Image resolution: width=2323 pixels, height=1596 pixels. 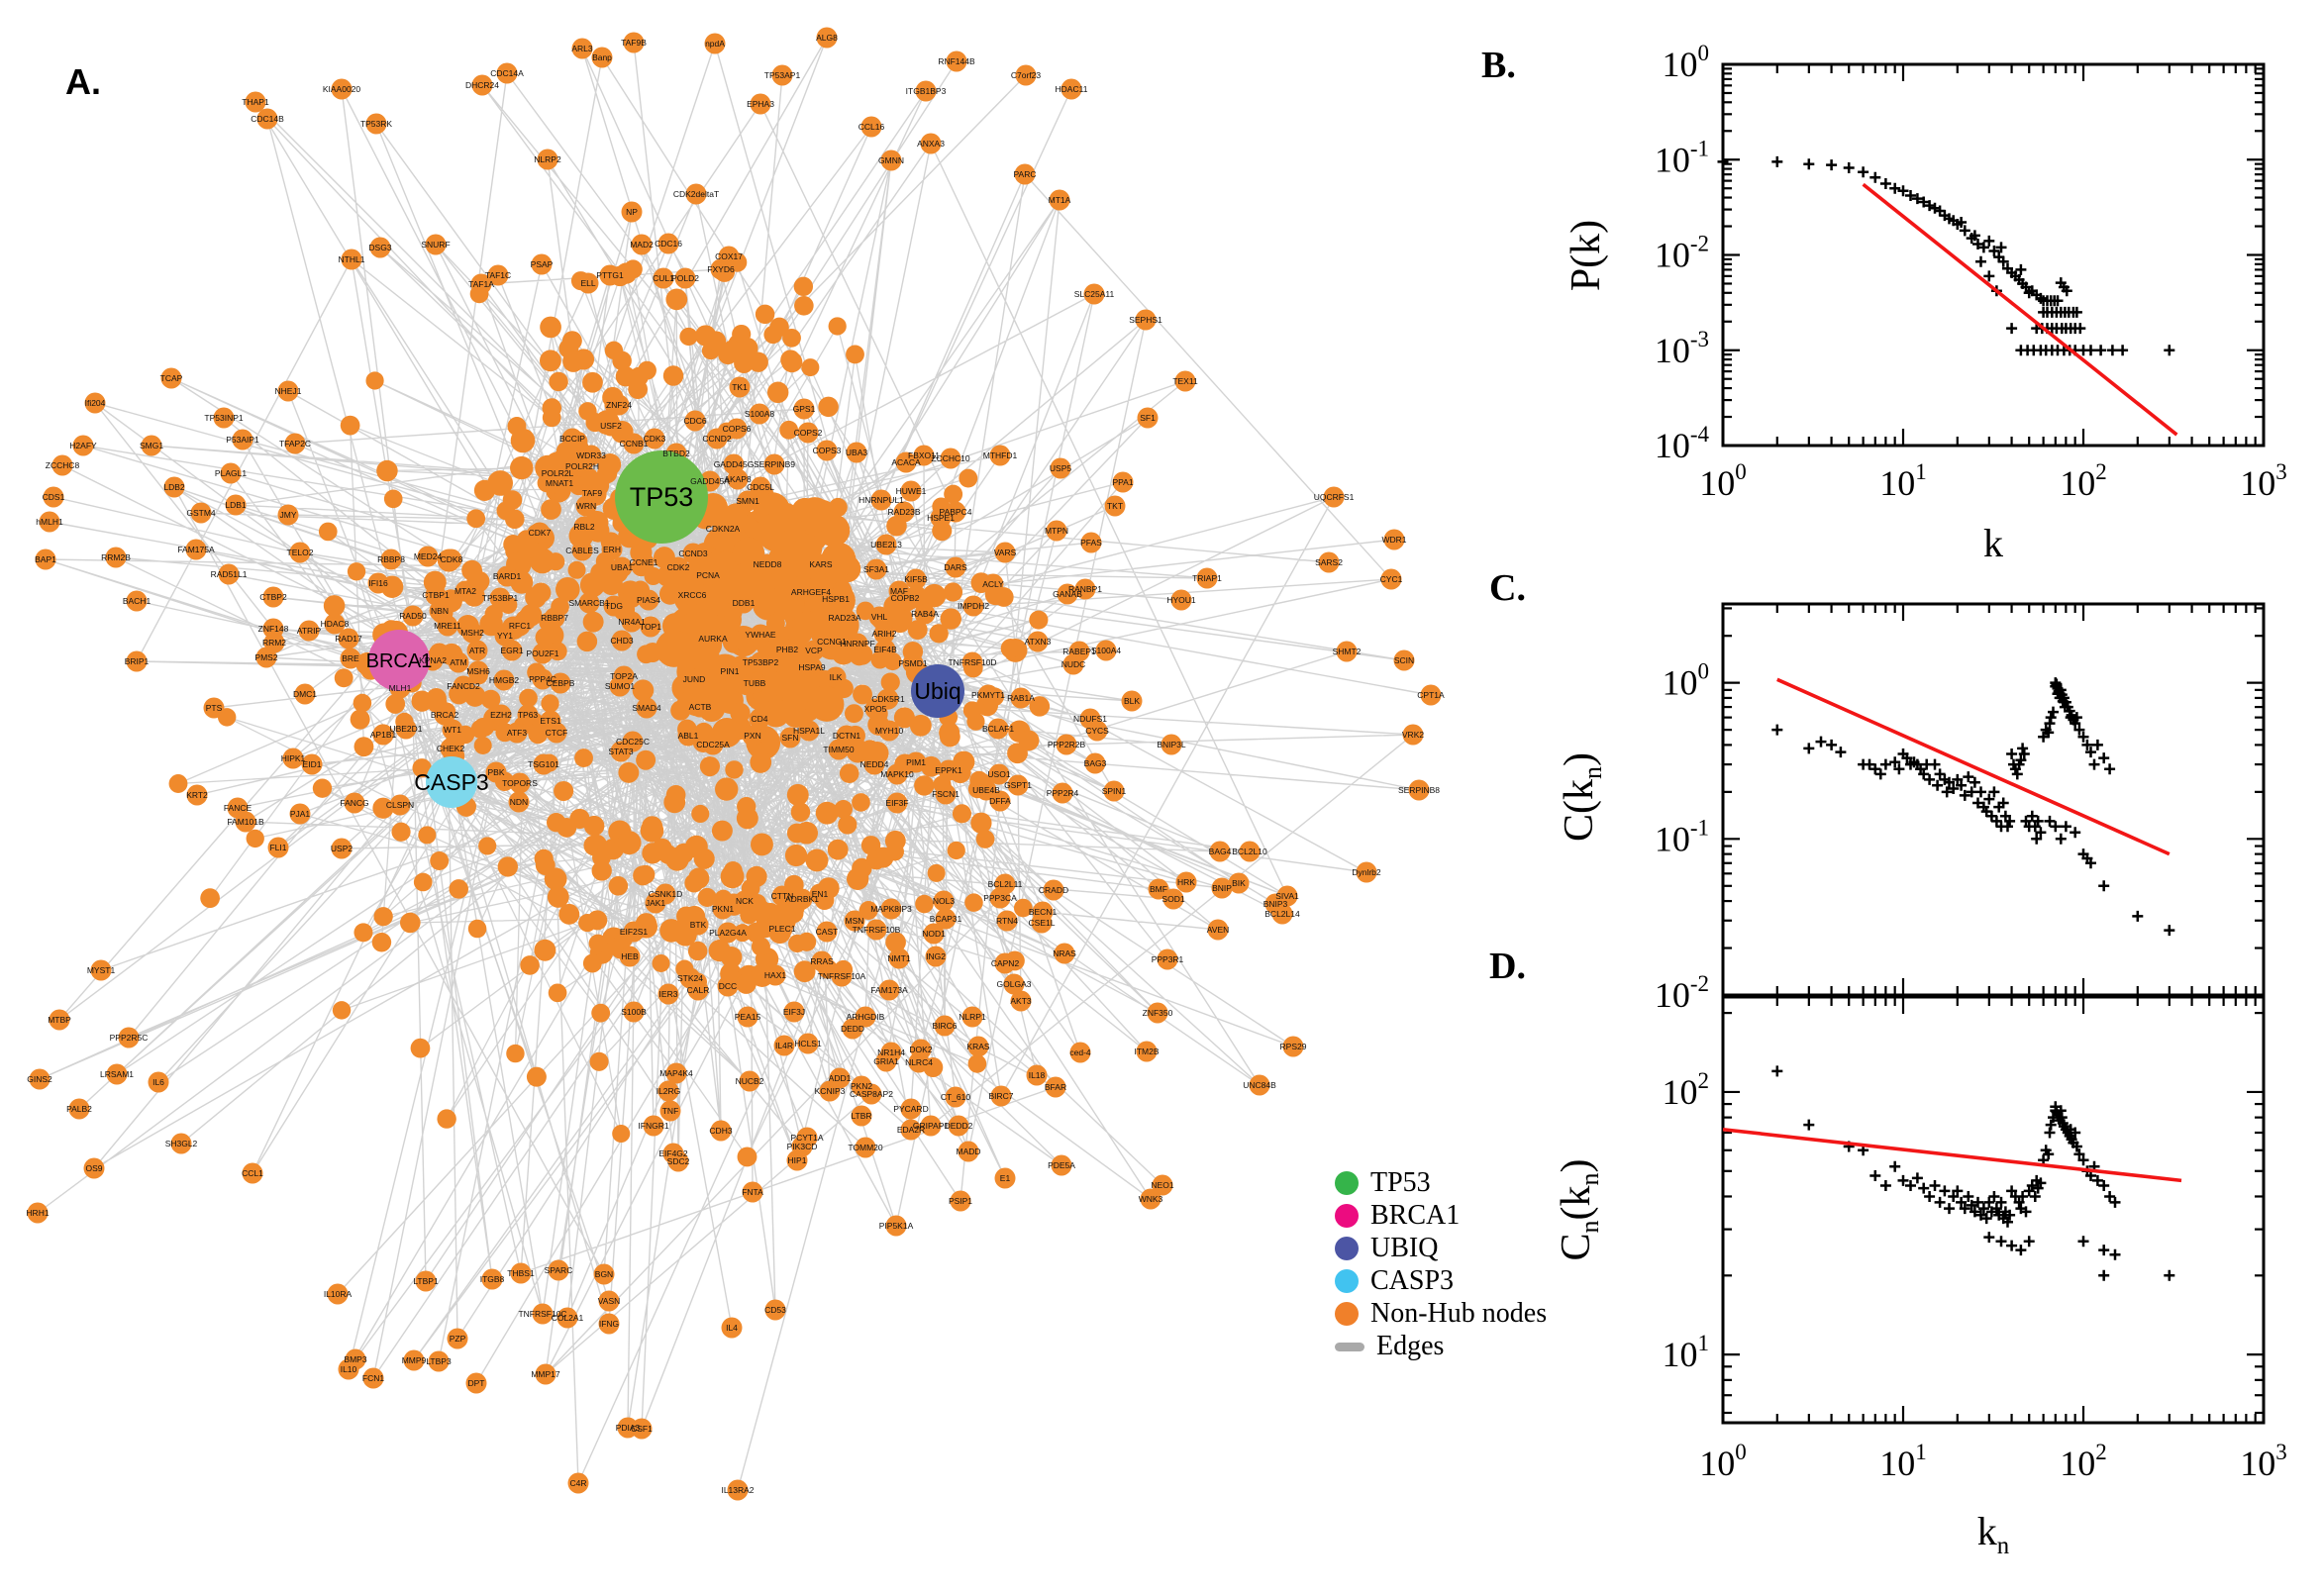 I want to click on network-node-label: IL13RA2, so click(x=737, y=1490).